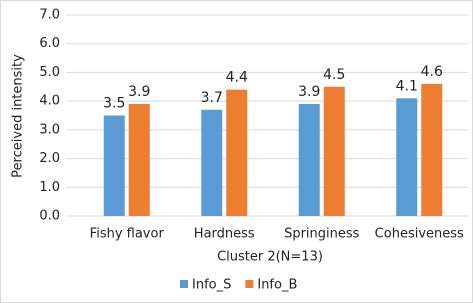 The width and height of the screenshot is (473, 303). What do you see at coordinates (49, 158) in the screenshot?
I see `y-tick-label: 2.0` at bounding box center [49, 158].